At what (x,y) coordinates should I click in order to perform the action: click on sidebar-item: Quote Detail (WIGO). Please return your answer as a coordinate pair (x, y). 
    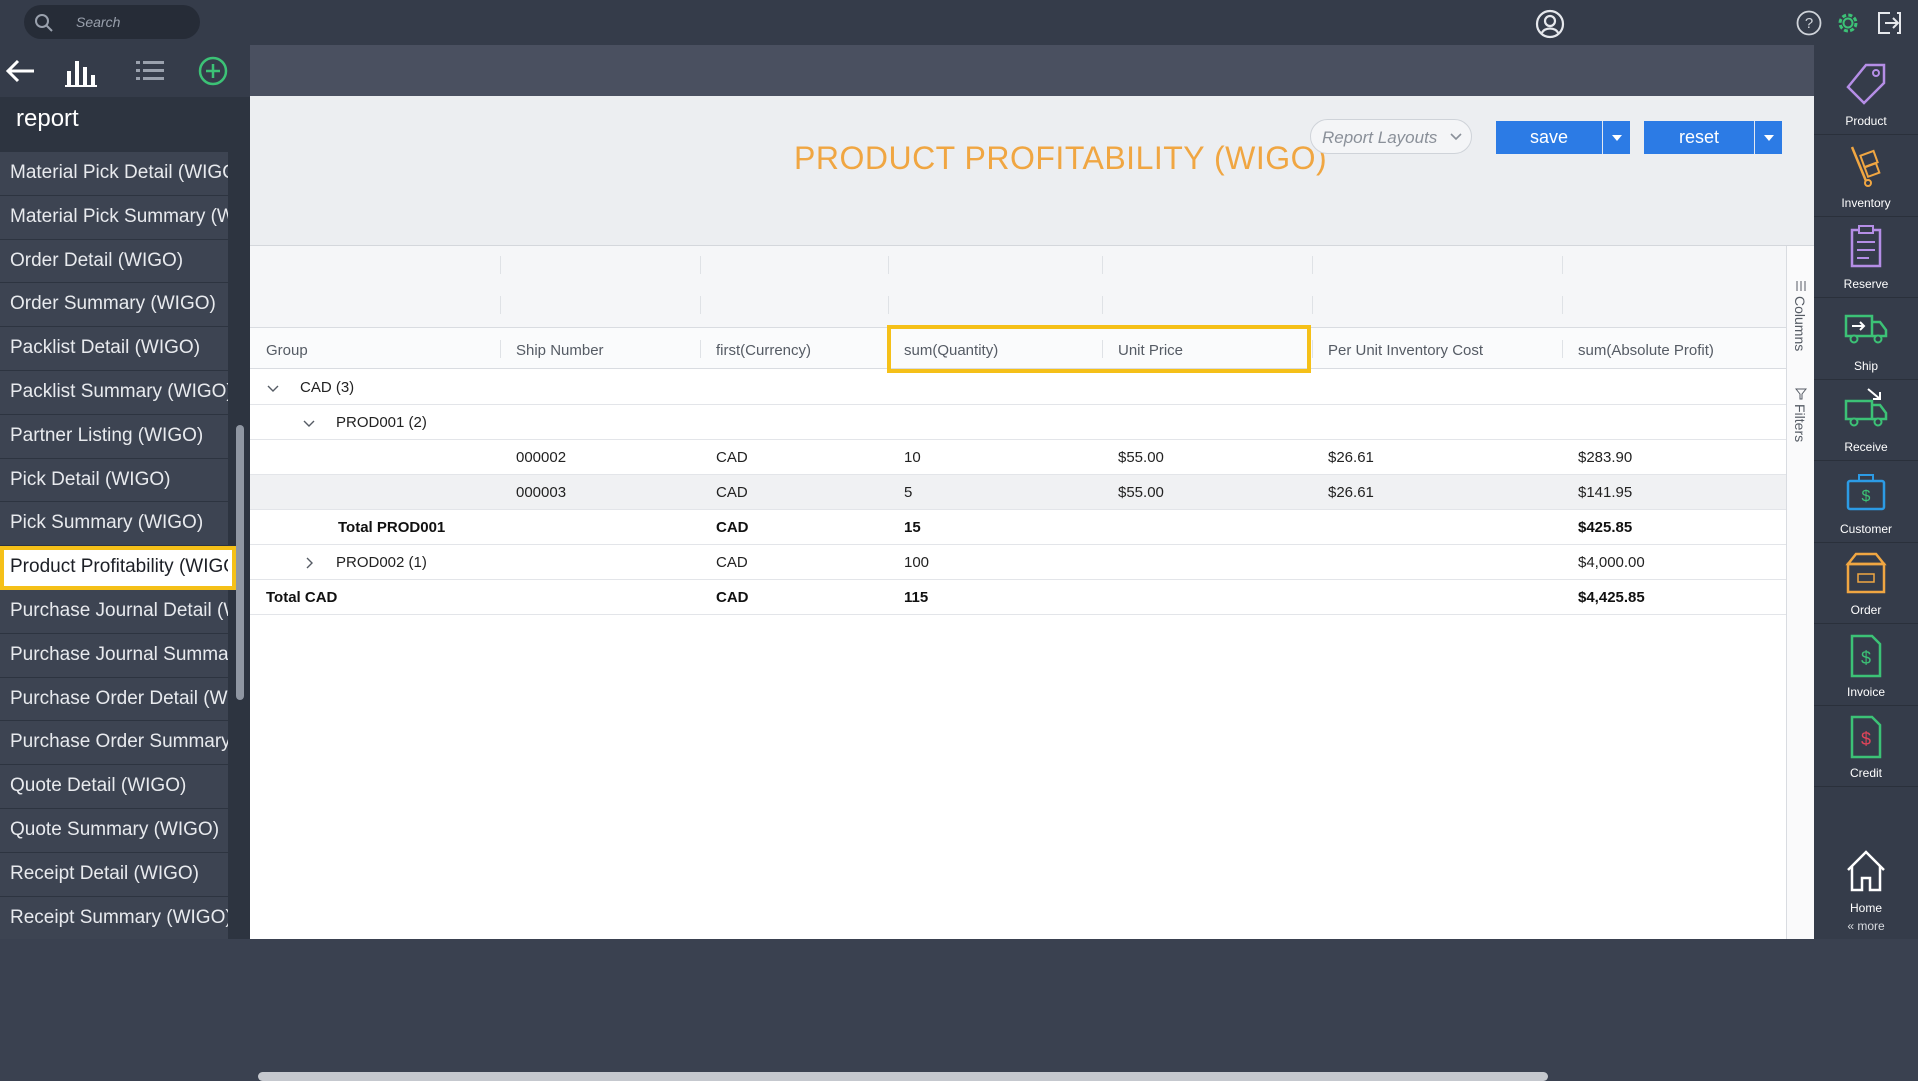
    Looking at the image, I should click on (114, 787).